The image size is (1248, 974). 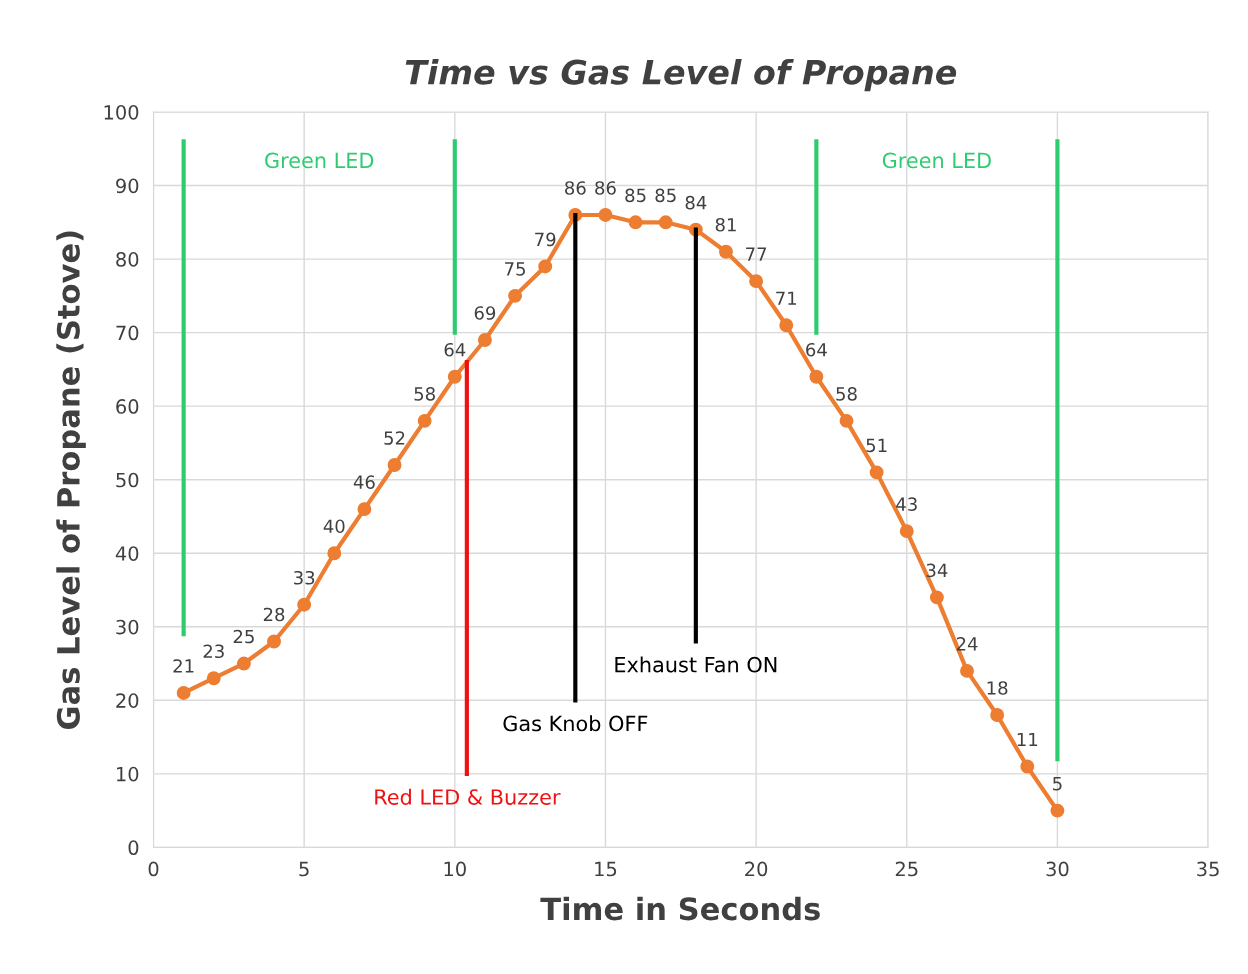 What do you see at coordinates (213, 651) in the screenshot?
I see `data-label: 23` at bounding box center [213, 651].